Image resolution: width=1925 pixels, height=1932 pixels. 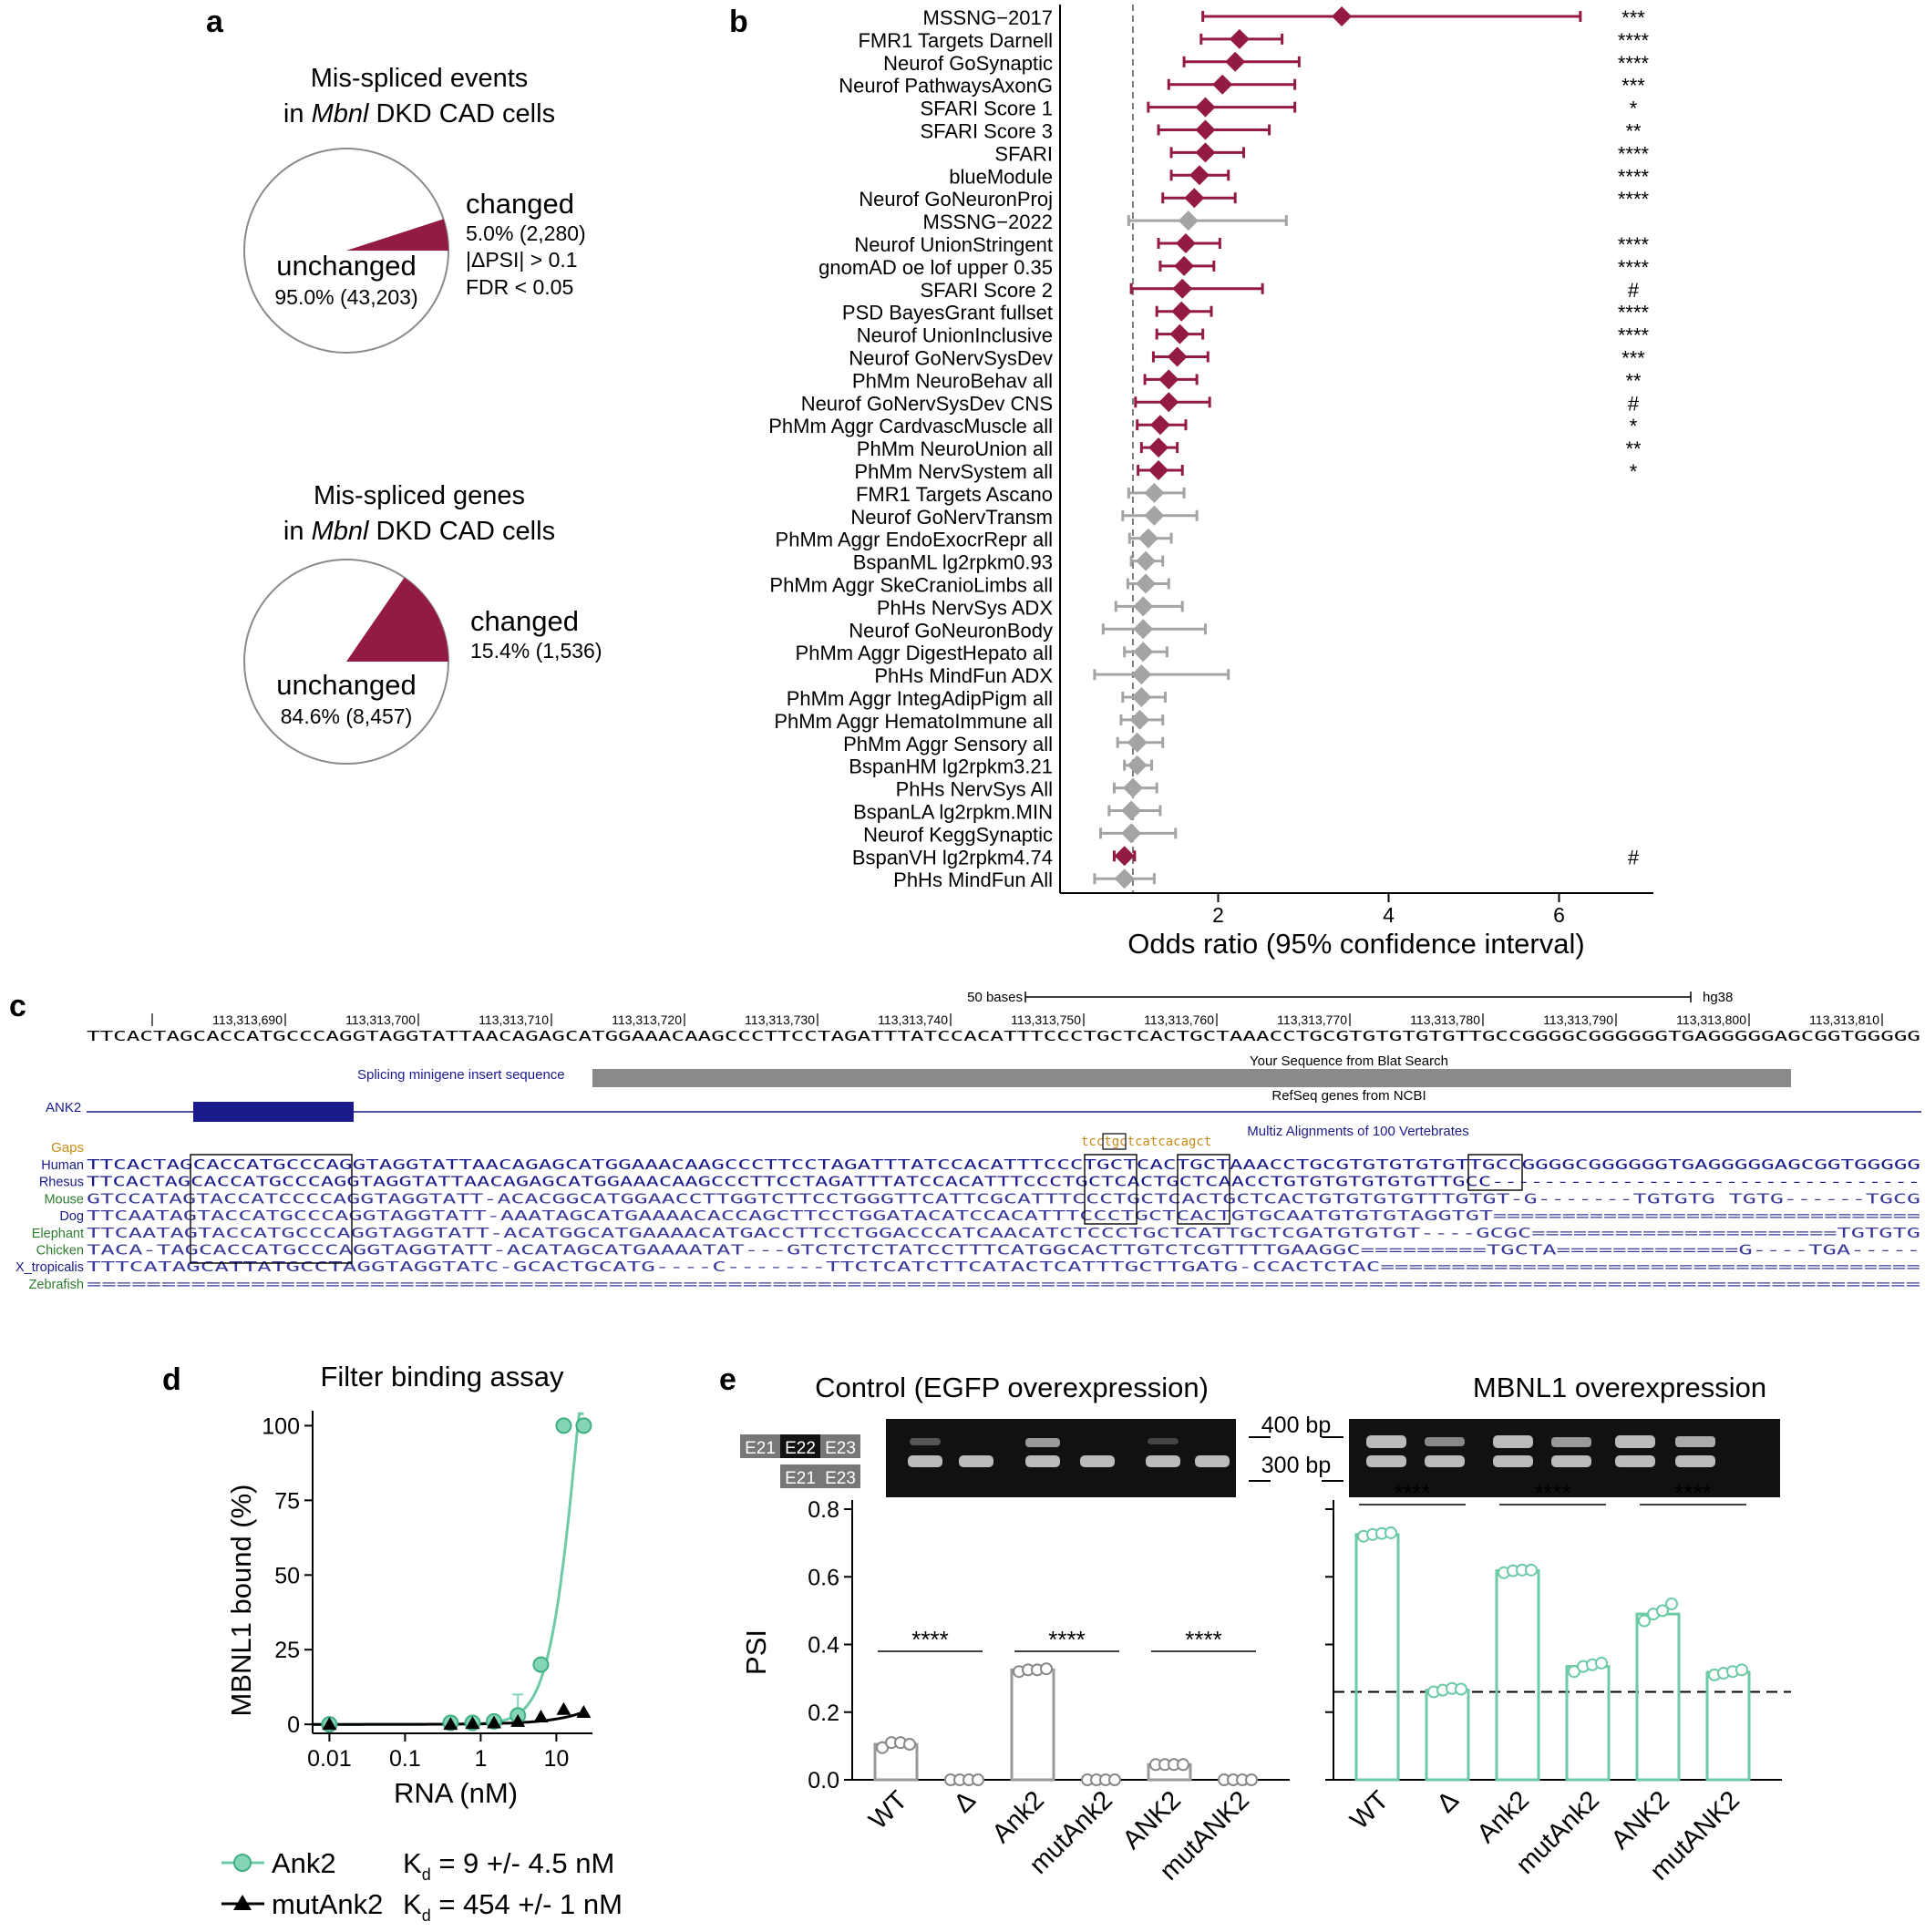 What do you see at coordinates (1495, 1172) in the screenshot?
I see `tgcc-motif-box` at bounding box center [1495, 1172].